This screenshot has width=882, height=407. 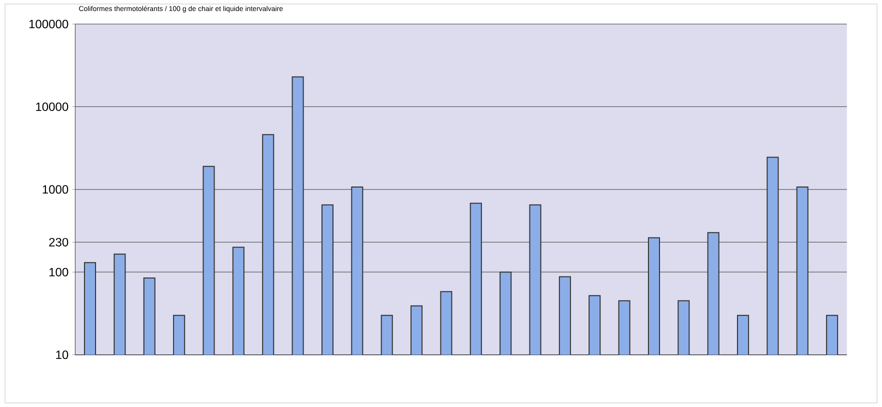 I want to click on y-tick-label: 1000, so click(x=55, y=189).